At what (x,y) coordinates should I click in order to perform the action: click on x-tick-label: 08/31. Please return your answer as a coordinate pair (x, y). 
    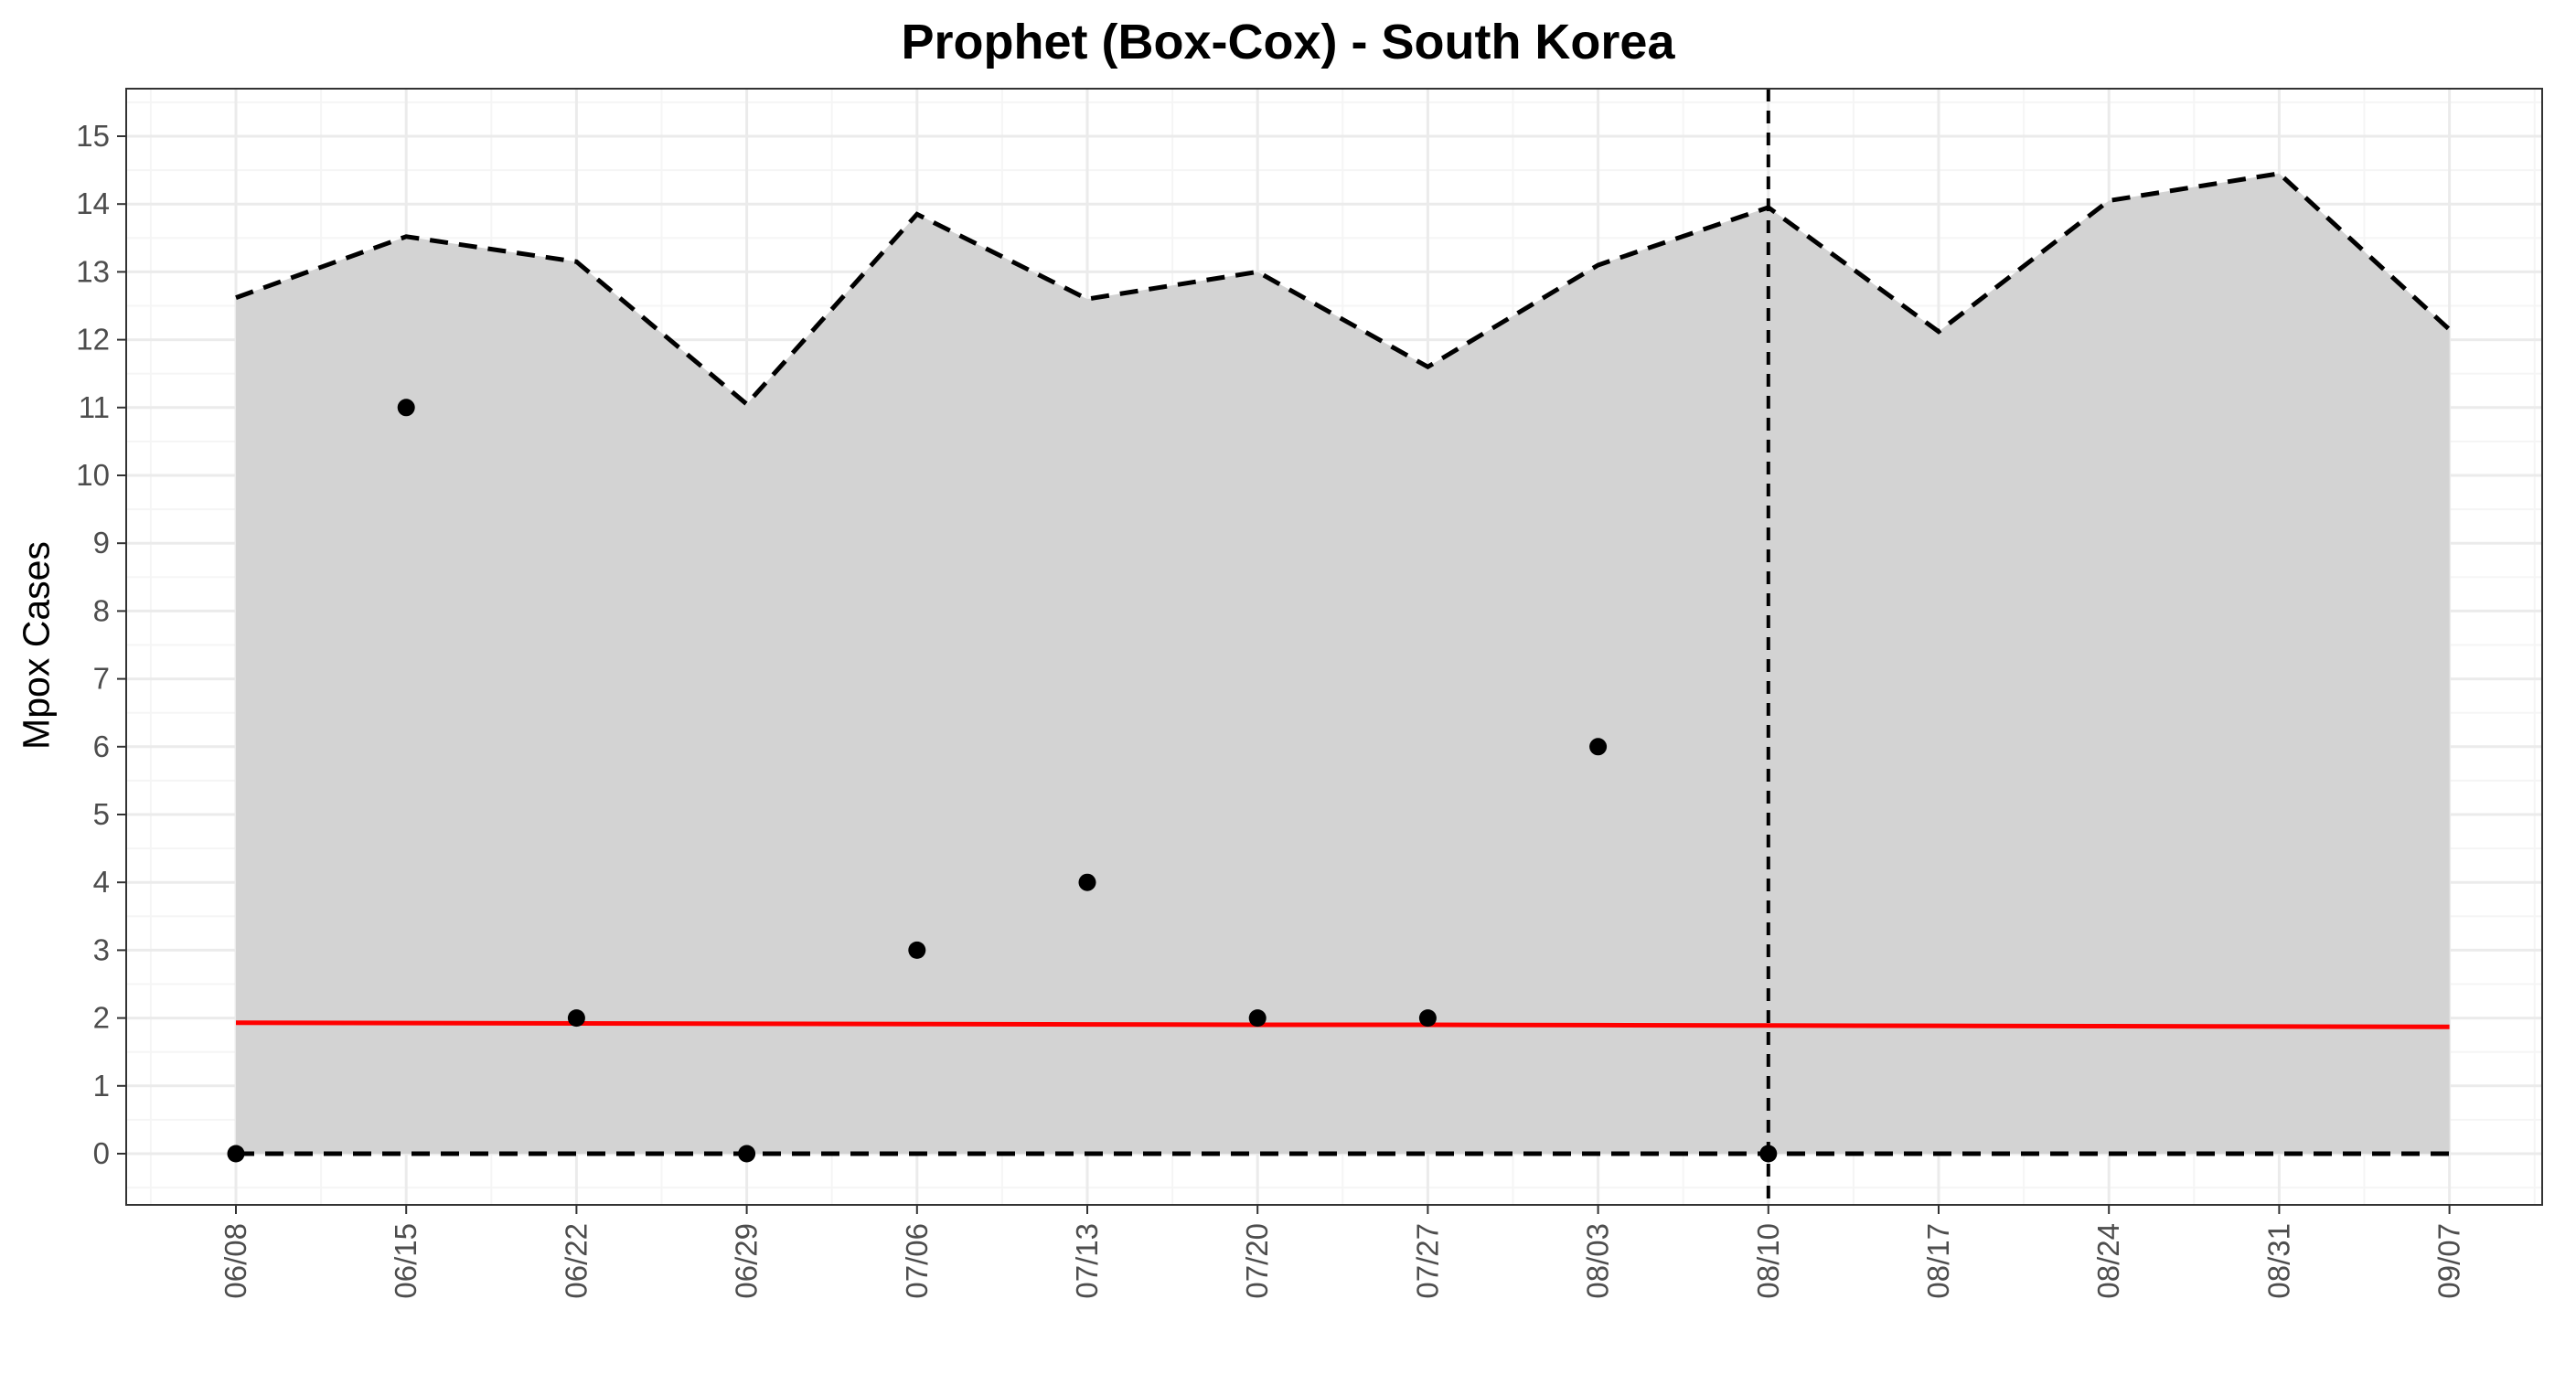
    Looking at the image, I should click on (2278, 1261).